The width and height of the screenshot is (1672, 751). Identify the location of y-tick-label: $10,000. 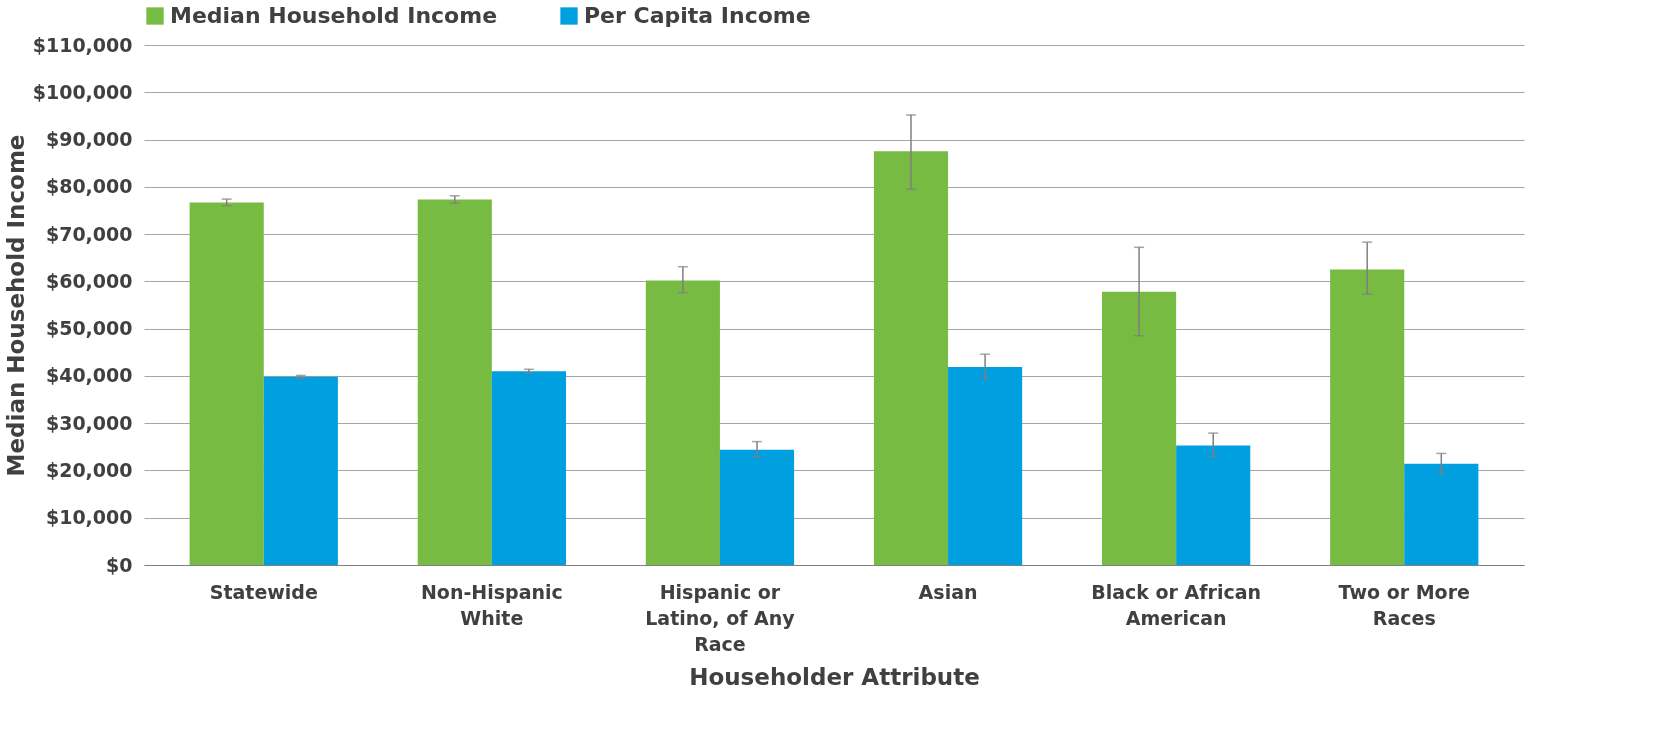
(89, 517).